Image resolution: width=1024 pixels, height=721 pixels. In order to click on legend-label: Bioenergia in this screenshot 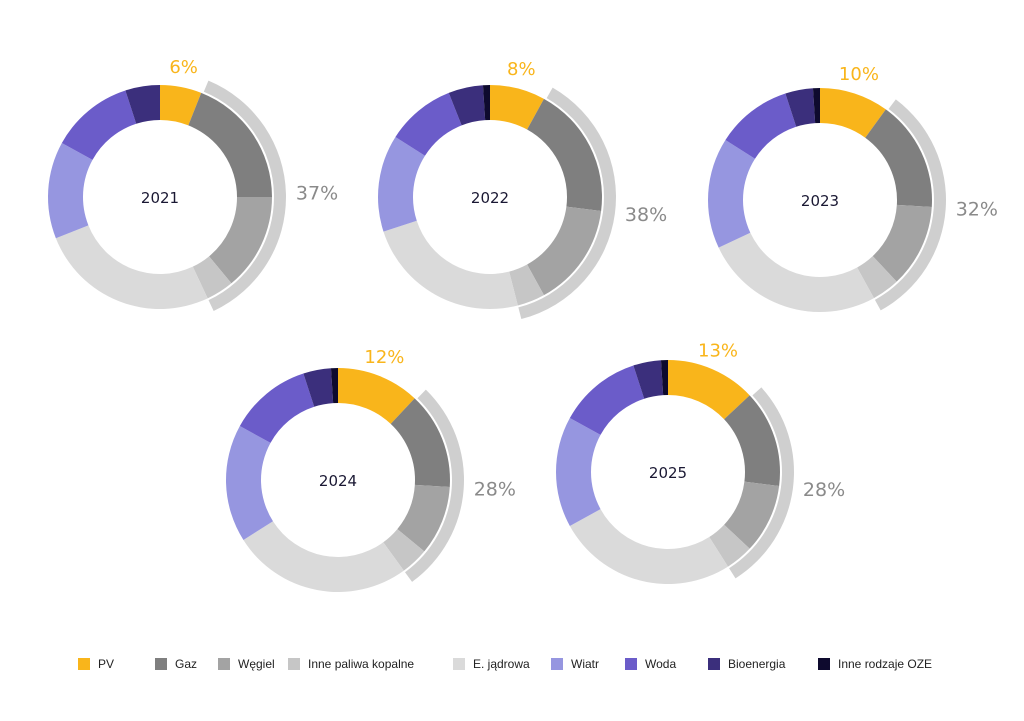, I will do `click(757, 664)`.